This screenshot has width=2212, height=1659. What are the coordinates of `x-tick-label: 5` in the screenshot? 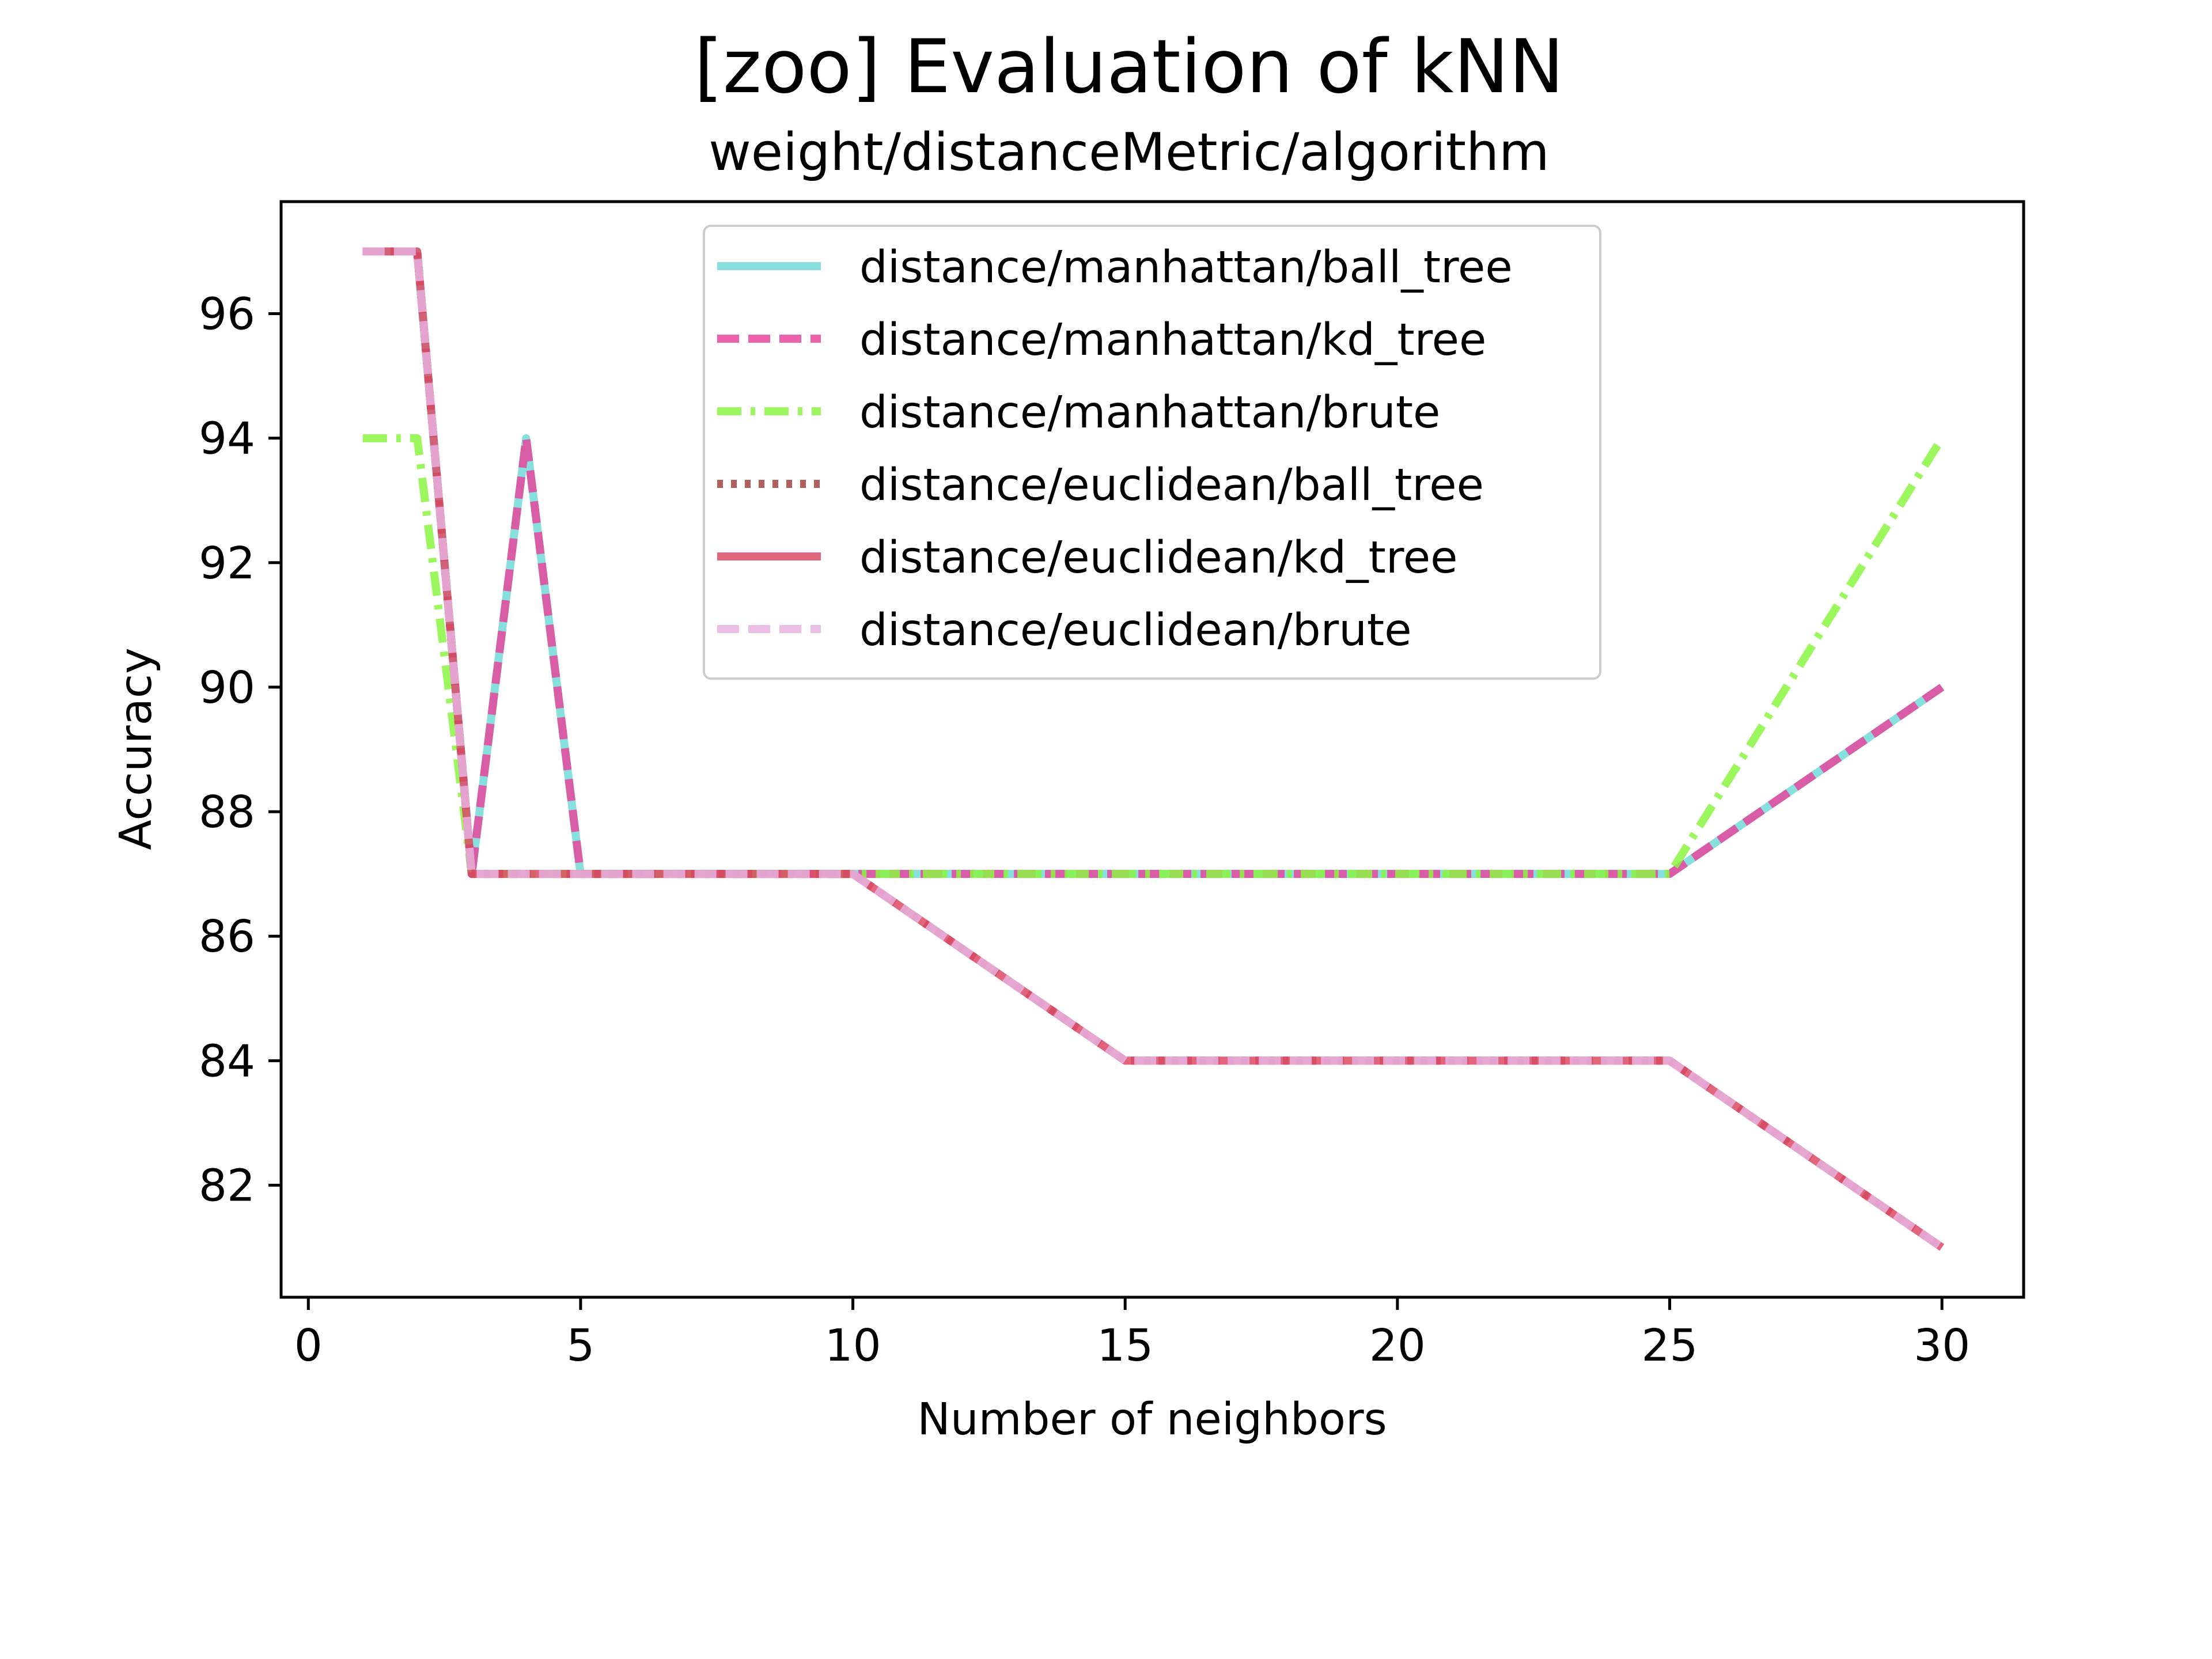 It's located at (580, 1346).